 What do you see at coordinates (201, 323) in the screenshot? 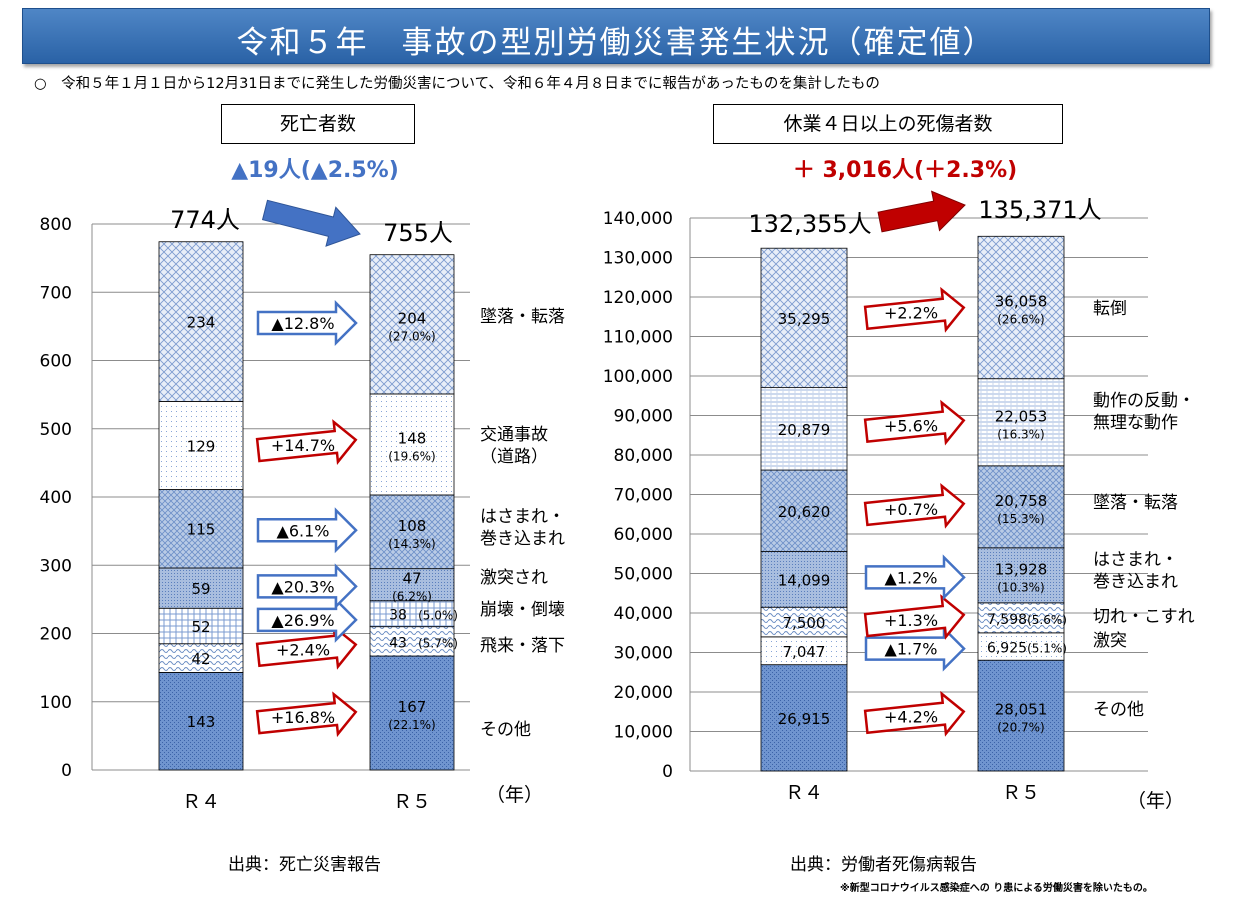
I see `left-bar-value-label: 234` at bounding box center [201, 323].